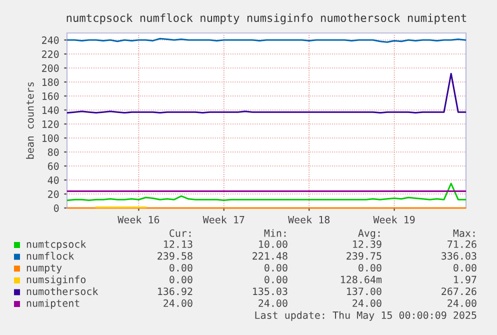 The image size is (497, 335). Describe the element at coordinates (459, 292) in the screenshot. I see `text: 267.26` at that location.